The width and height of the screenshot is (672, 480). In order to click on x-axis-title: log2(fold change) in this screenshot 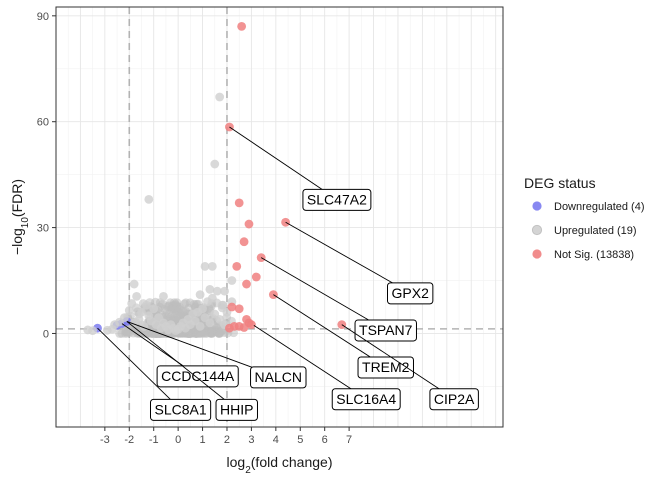, I will do `click(280, 465)`.